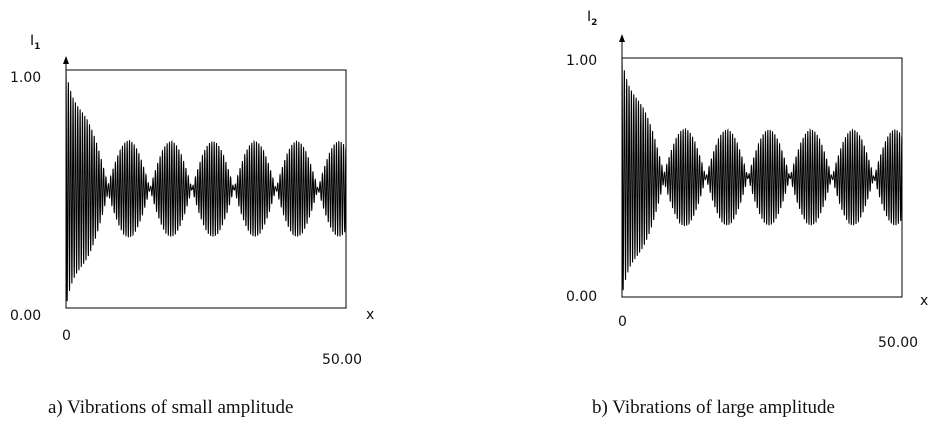  What do you see at coordinates (622, 38) in the screenshot?
I see `chart-b-yaxis-arrowhead` at bounding box center [622, 38].